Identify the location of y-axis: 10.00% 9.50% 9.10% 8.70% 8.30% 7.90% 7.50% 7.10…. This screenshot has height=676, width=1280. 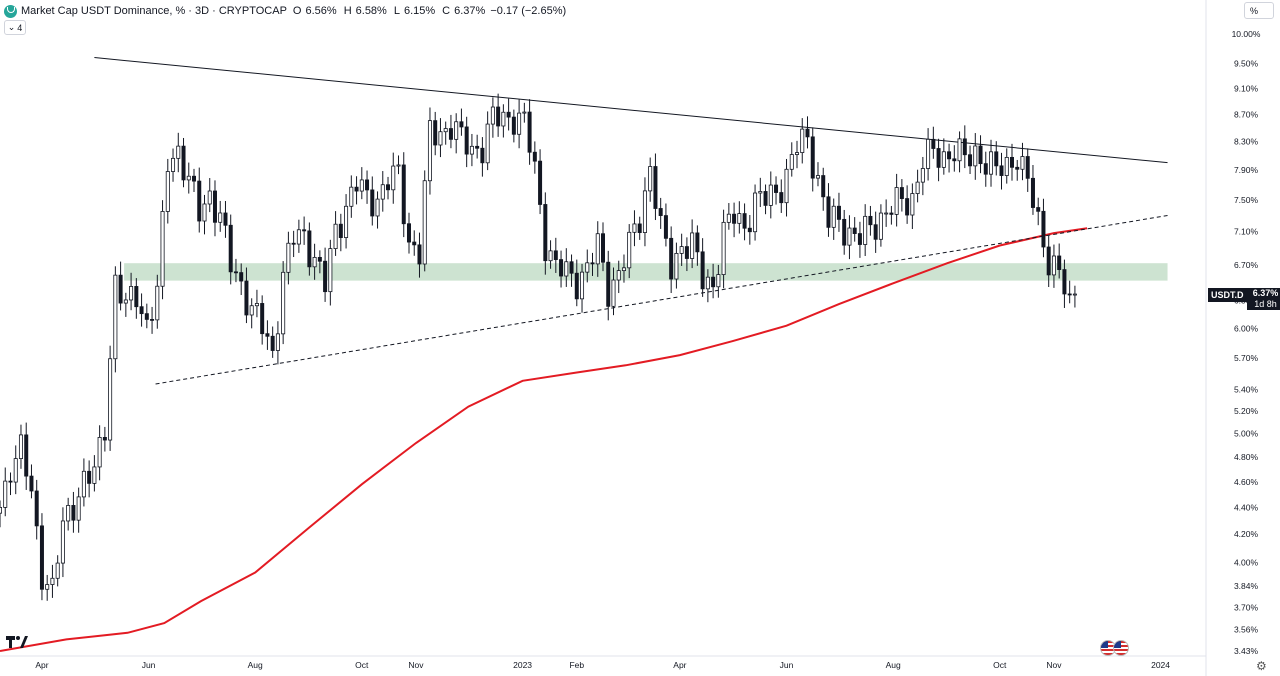
(1233, 338).